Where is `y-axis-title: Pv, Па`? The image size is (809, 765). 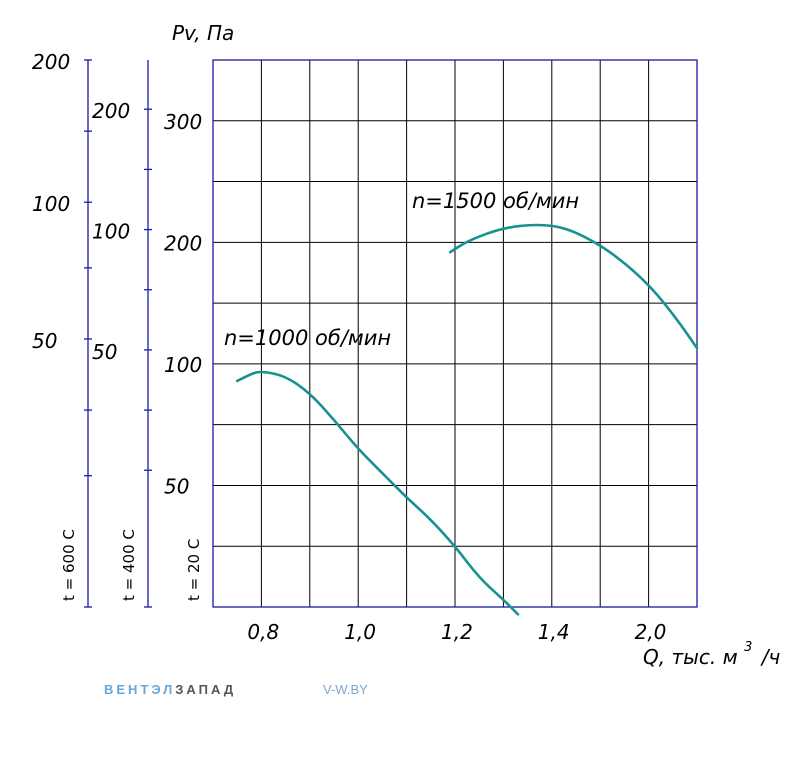
y-axis-title: Pv, Па is located at coordinates (203, 33).